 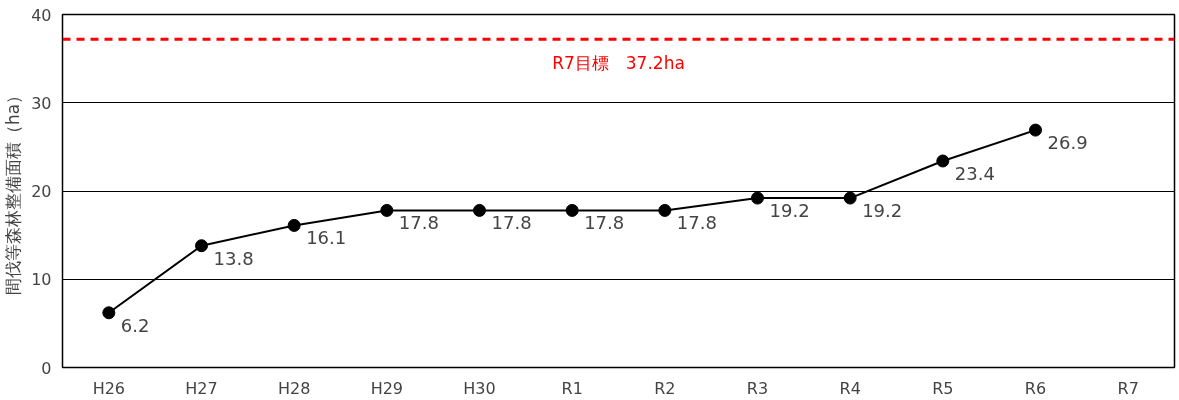 What do you see at coordinates (233, 258) in the screenshot?
I see `data-label: 13.8` at bounding box center [233, 258].